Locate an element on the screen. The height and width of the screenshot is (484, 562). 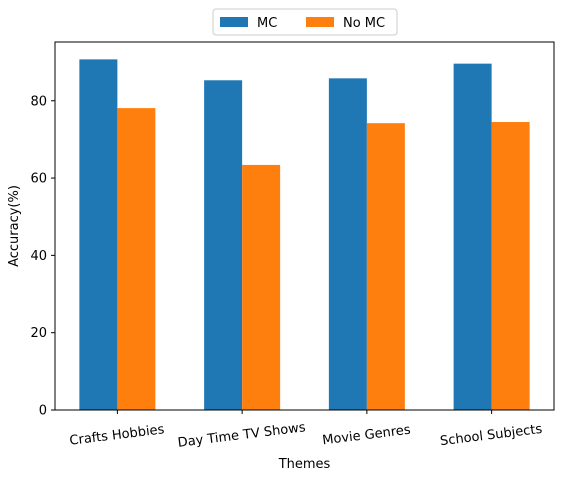
y-tick-label: 20 is located at coordinates (38, 333).